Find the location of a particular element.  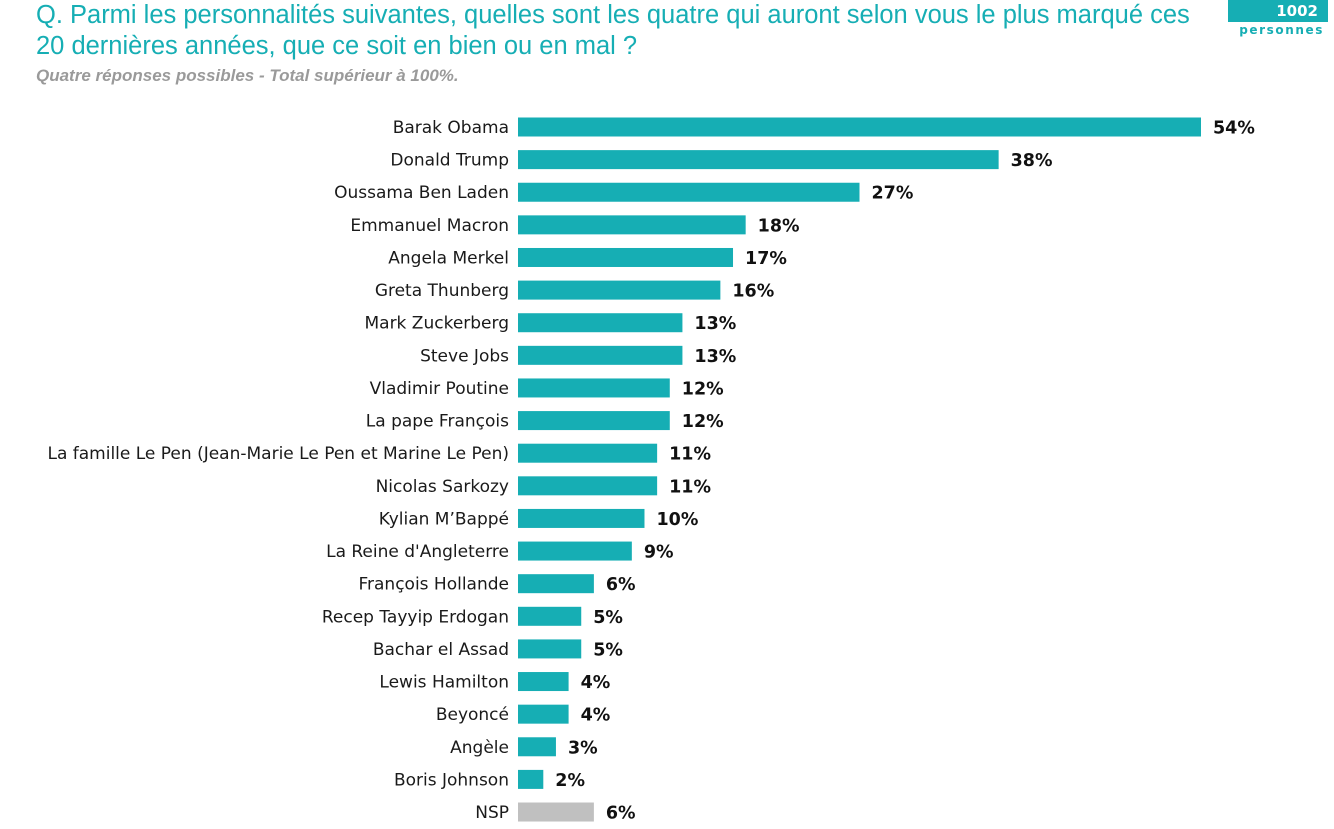

sample-size-badge: 1002 personnes is located at coordinates (1278, 22).